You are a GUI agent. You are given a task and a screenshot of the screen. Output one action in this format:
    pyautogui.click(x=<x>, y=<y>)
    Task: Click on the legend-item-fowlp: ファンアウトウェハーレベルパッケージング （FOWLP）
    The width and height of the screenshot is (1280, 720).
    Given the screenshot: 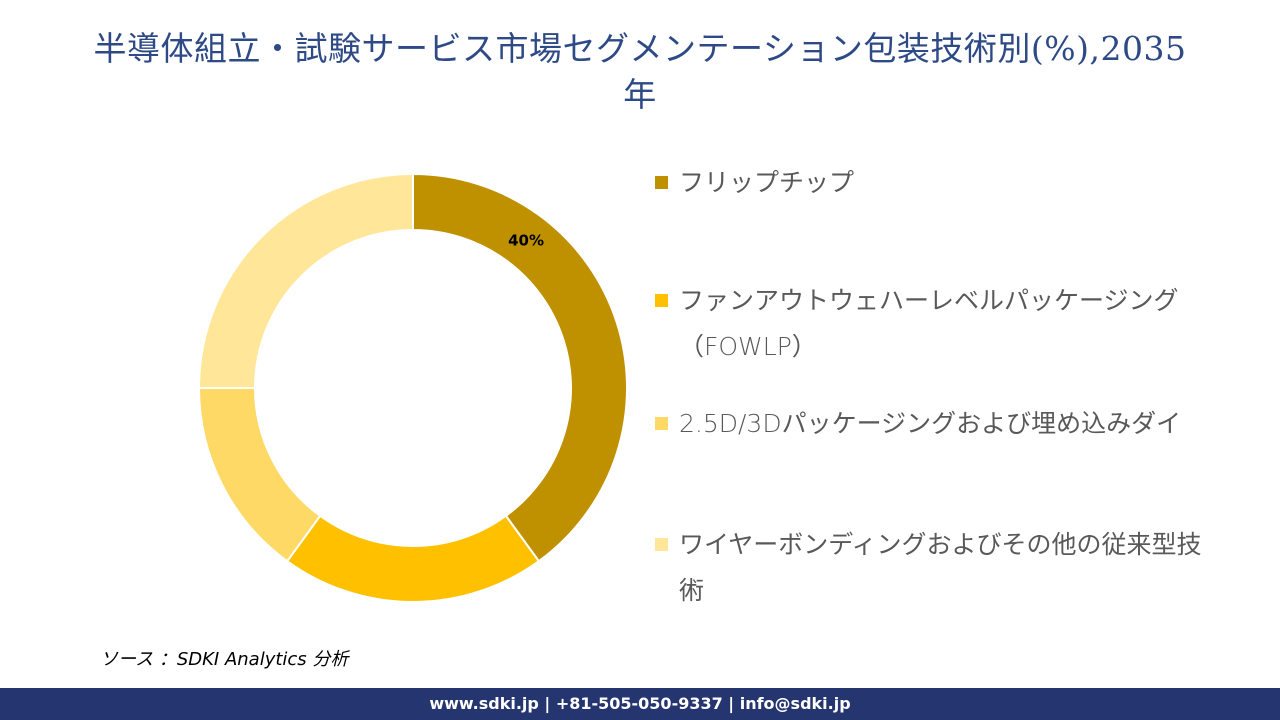 What is the action you would take?
    pyautogui.click(x=955, y=324)
    